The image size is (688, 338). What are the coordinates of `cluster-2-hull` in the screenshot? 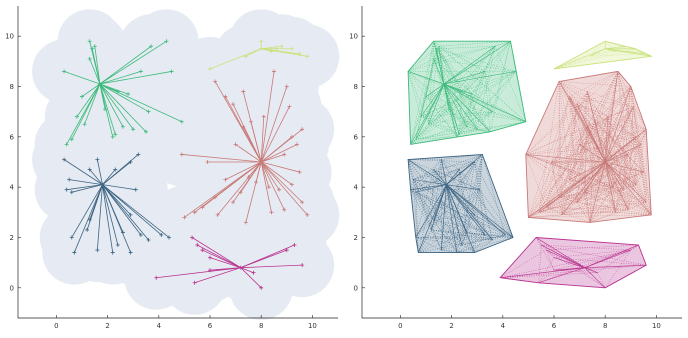 It's located at (460, 203).